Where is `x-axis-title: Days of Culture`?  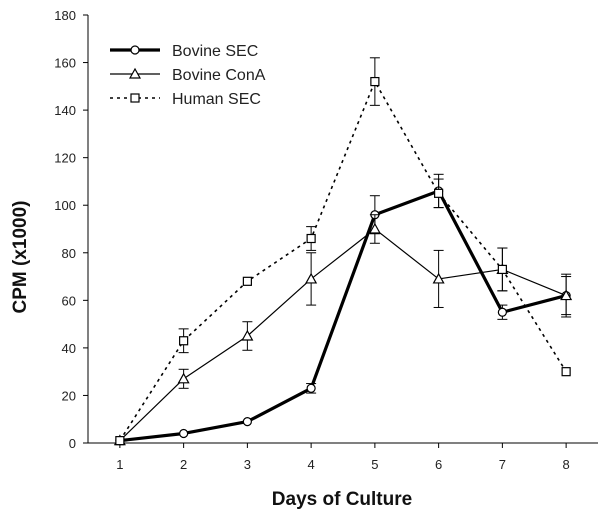 x-axis-title: Days of Culture is located at coordinates (342, 499).